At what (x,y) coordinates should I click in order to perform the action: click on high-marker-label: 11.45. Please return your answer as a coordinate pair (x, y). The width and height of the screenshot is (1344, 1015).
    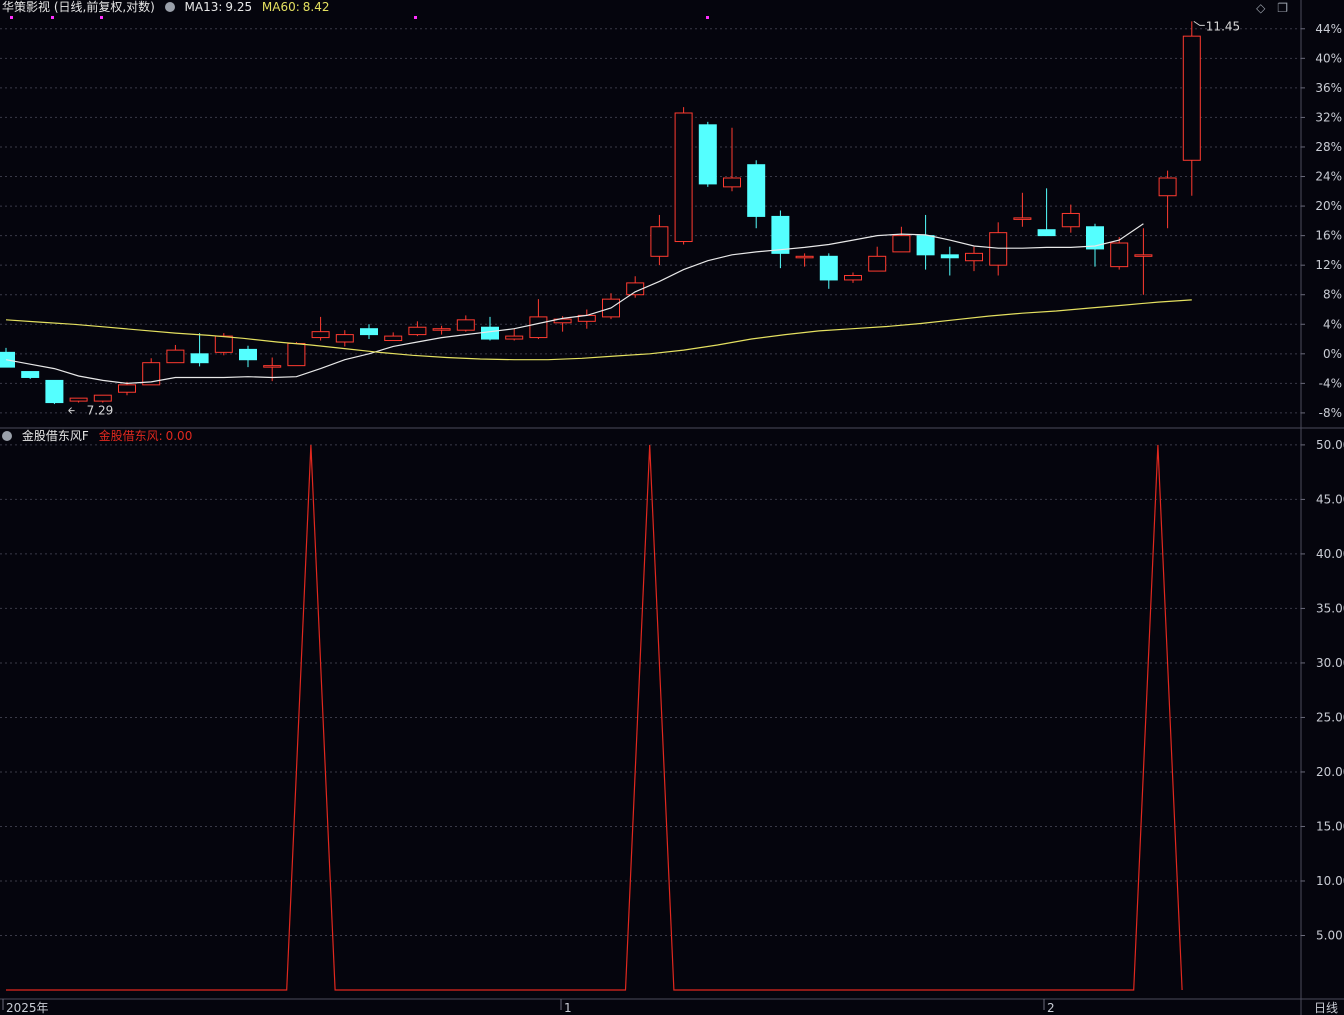
    Looking at the image, I should click on (1223, 26).